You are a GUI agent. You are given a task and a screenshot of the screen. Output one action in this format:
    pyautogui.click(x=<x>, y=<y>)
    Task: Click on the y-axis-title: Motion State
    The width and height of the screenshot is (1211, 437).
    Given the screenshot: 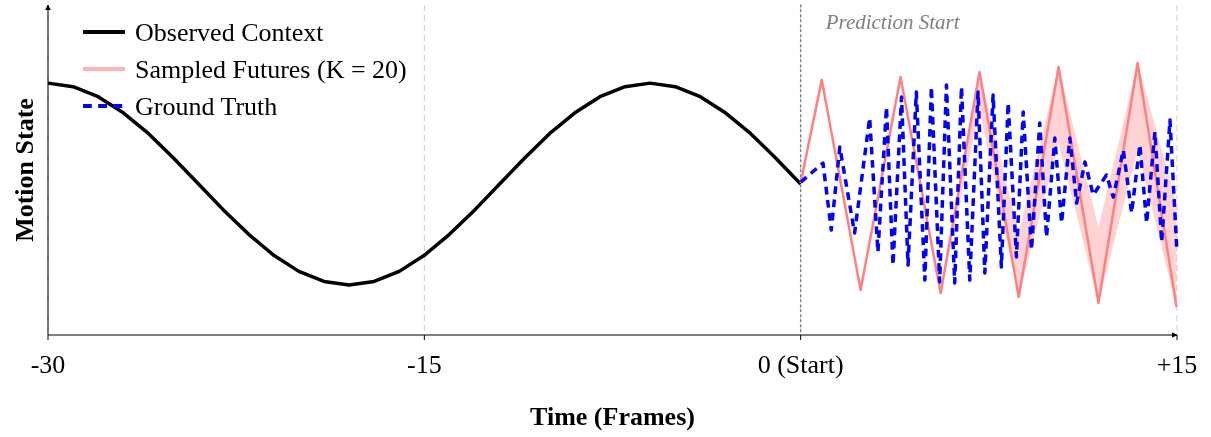 What is the action you would take?
    pyautogui.click(x=24, y=170)
    